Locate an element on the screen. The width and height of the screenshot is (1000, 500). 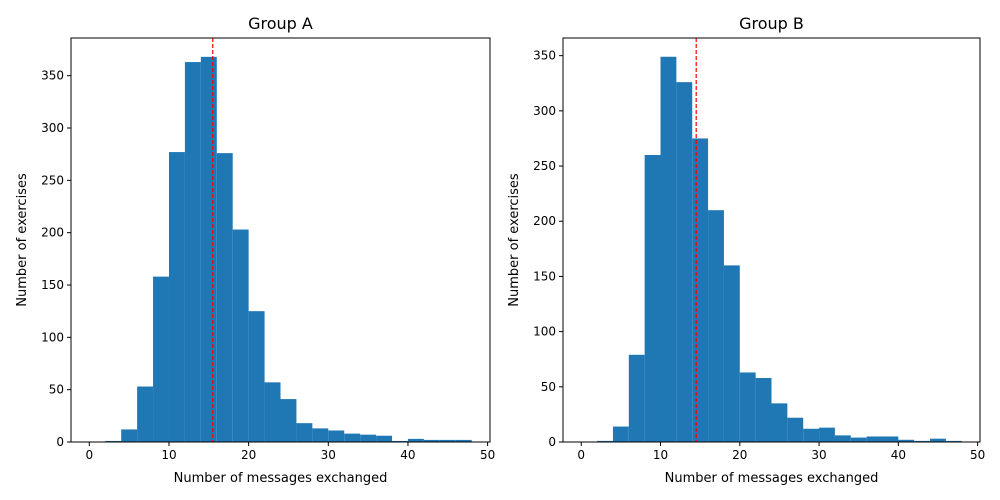
chart-title: Group A is located at coordinates (280, 23).